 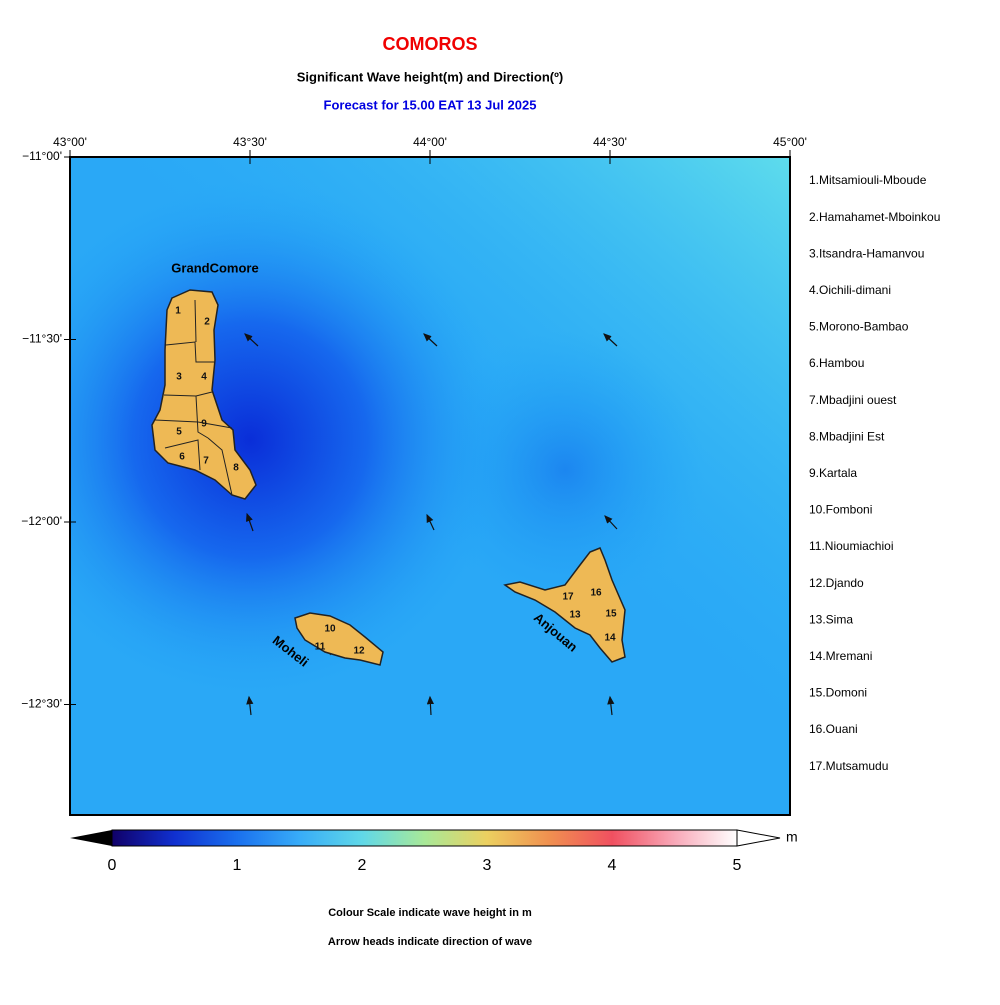 What do you see at coordinates (179, 432) in the screenshot?
I see `region-number: 5` at bounding box center [179, 432].